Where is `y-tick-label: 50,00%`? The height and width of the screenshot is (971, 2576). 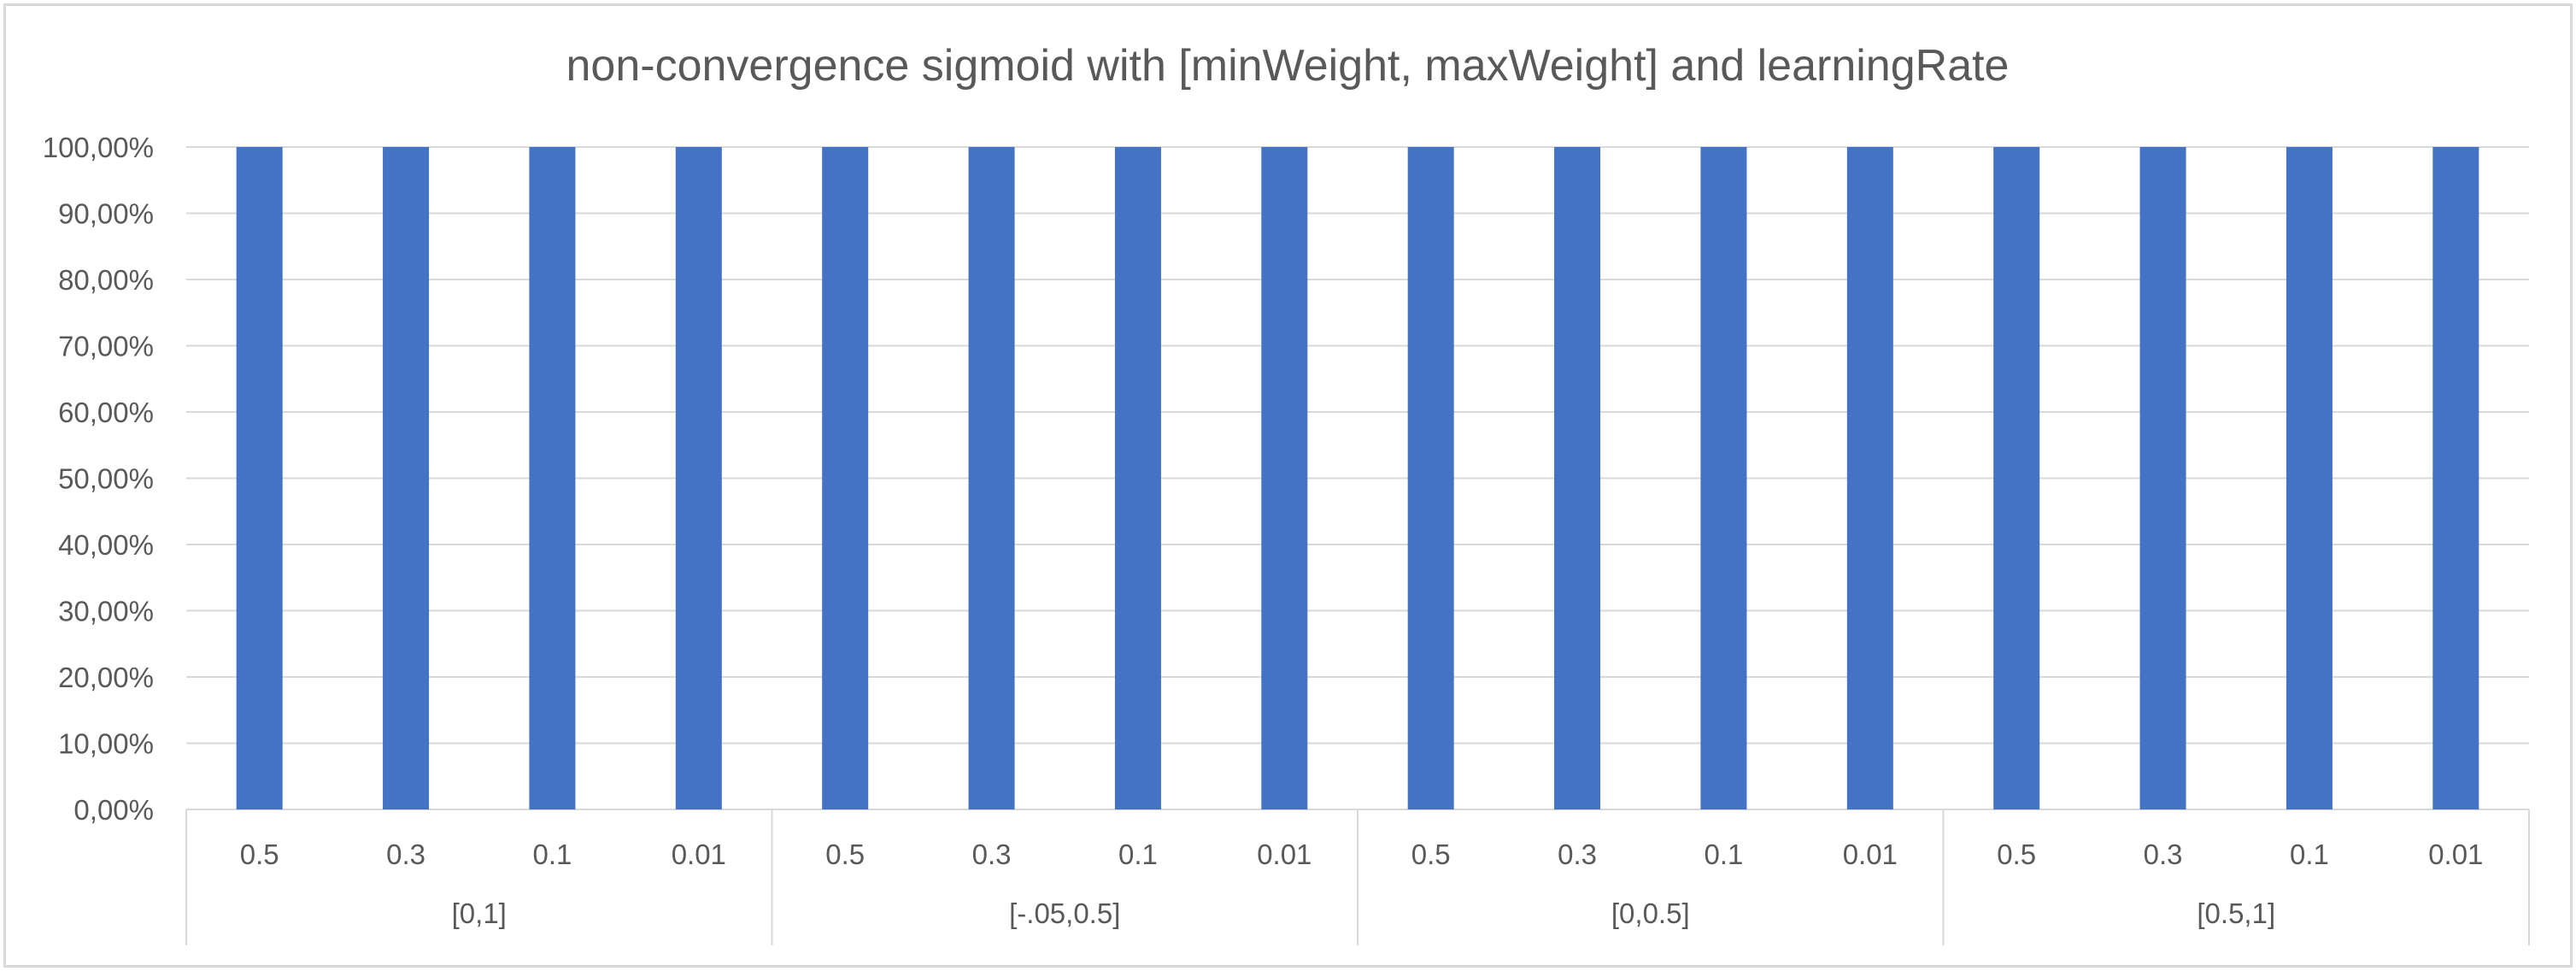 y-tick-label: 50,00% is located at coordinates (106, 479).